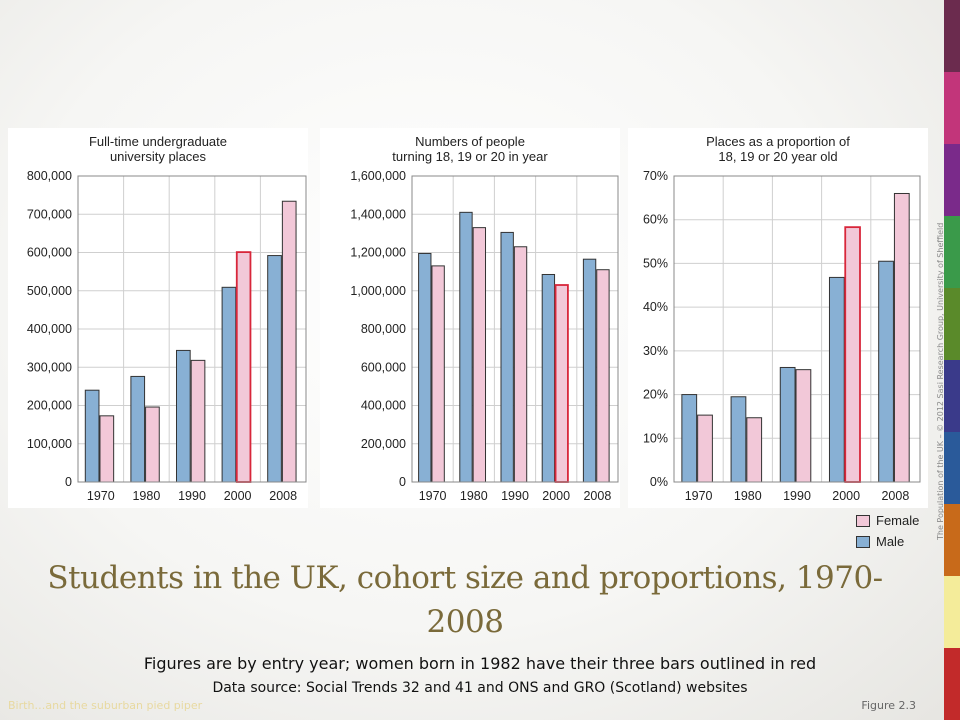 The height and width of the screenshot is (720, 960). Describe the element at coordinates (659, 482) in the screenshot. I see `y-tick-label: 0%` at that location.